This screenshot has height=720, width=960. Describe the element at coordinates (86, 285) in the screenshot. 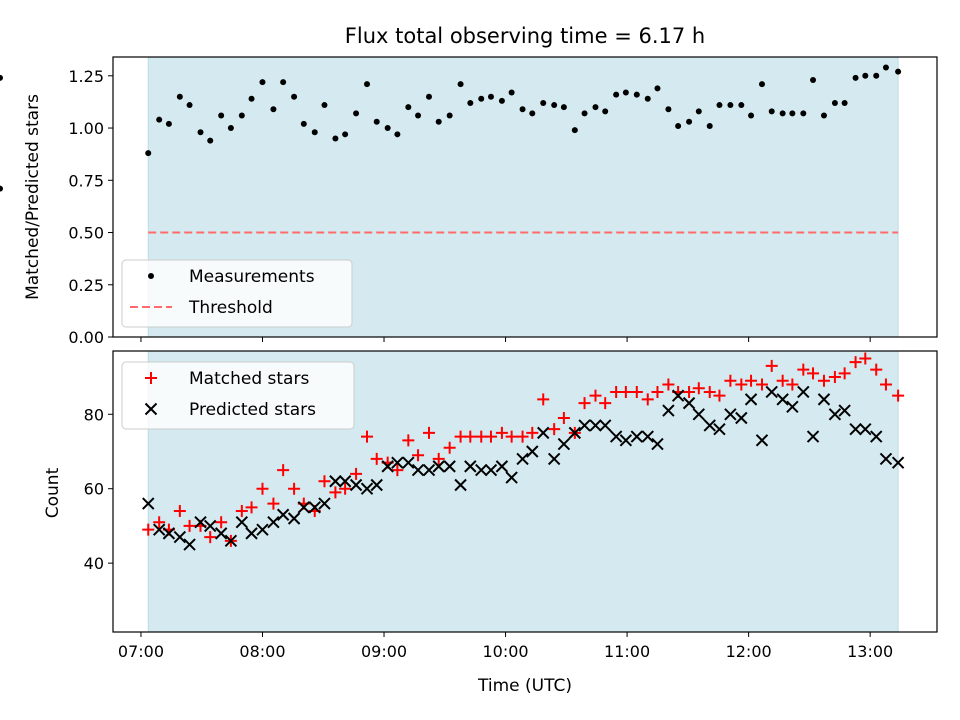

I see `y-tick-label: 0.25` at that location.